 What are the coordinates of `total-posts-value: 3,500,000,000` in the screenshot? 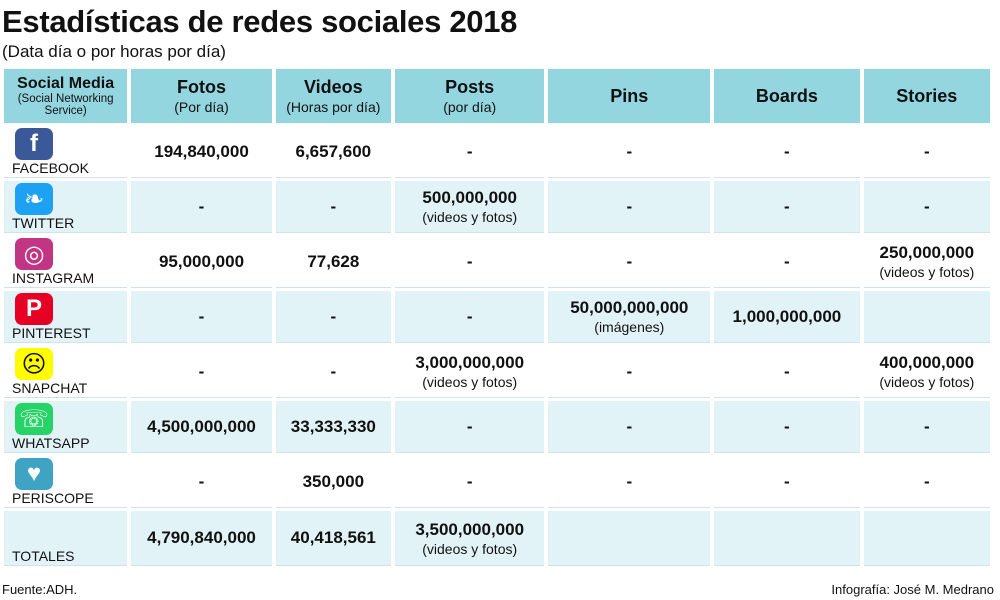 It's located at (470, 529).